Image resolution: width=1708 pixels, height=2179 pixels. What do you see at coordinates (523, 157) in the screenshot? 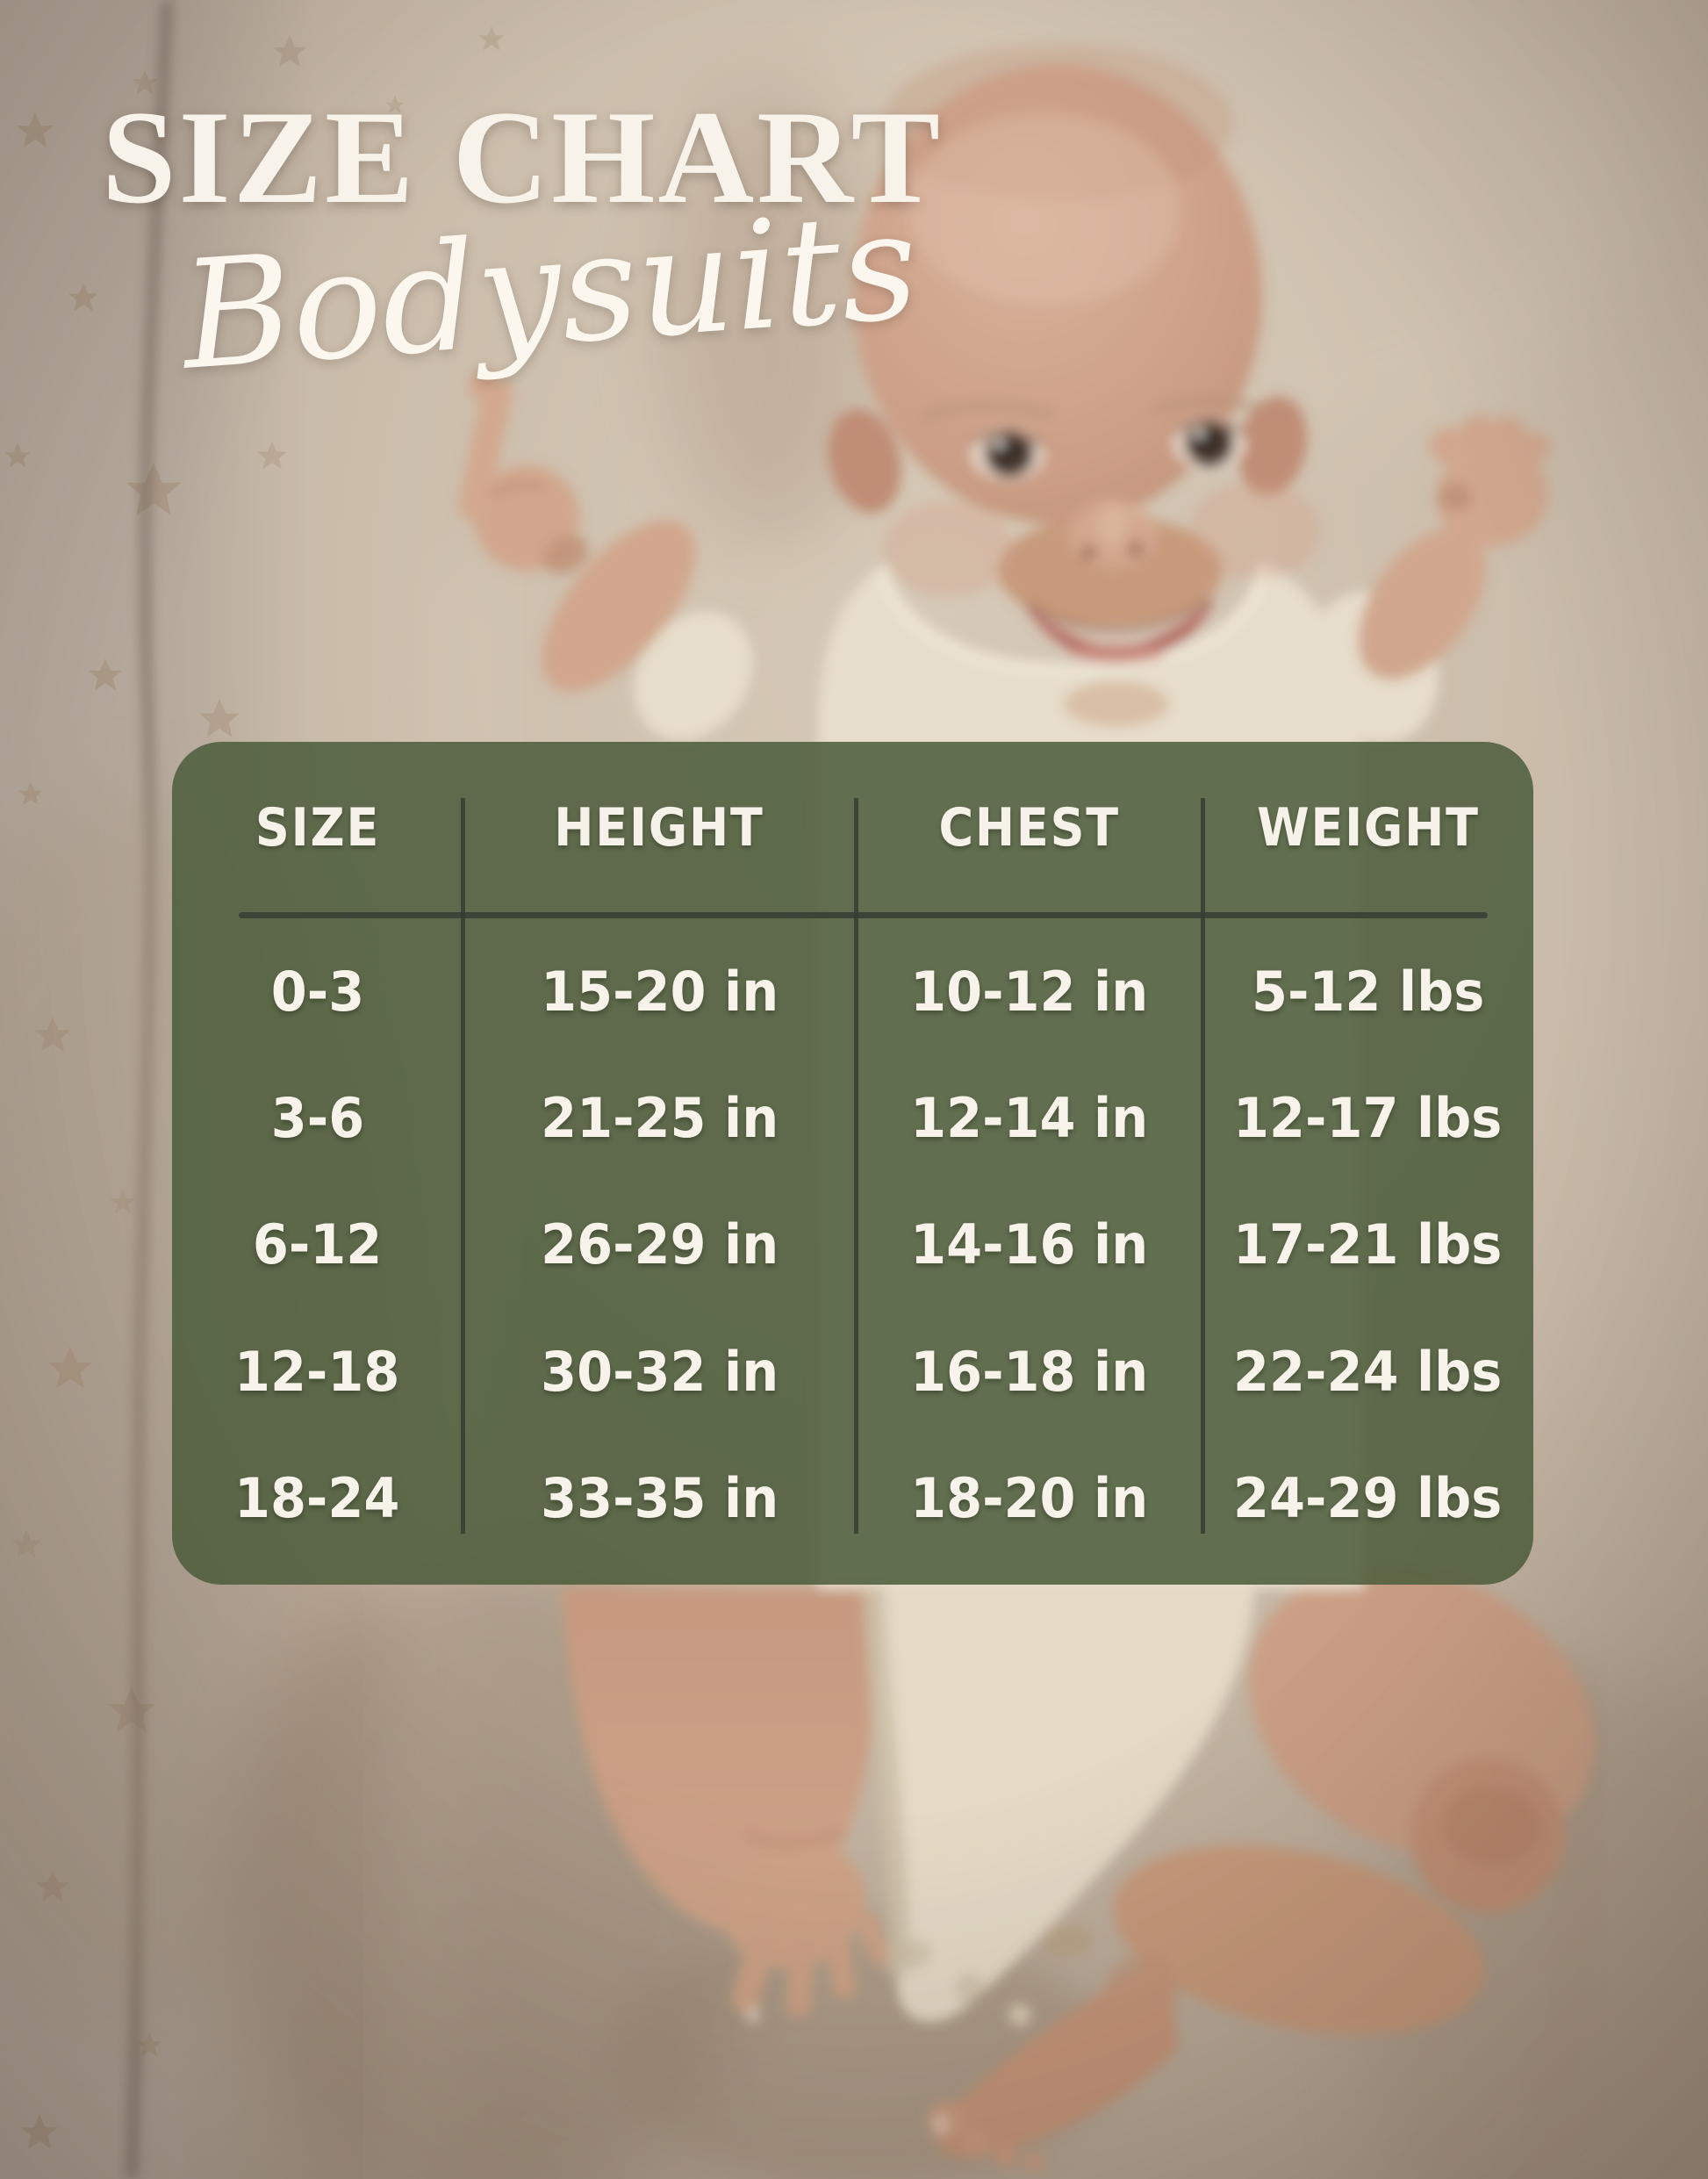
I see `page-title: SIZE CHART` at bounding box center [523, 157].